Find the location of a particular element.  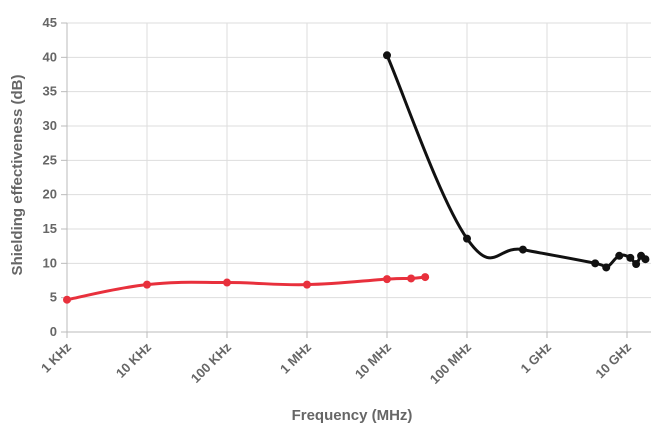

x-tick-label: 10 MHz is located at coordinates (373, 360).